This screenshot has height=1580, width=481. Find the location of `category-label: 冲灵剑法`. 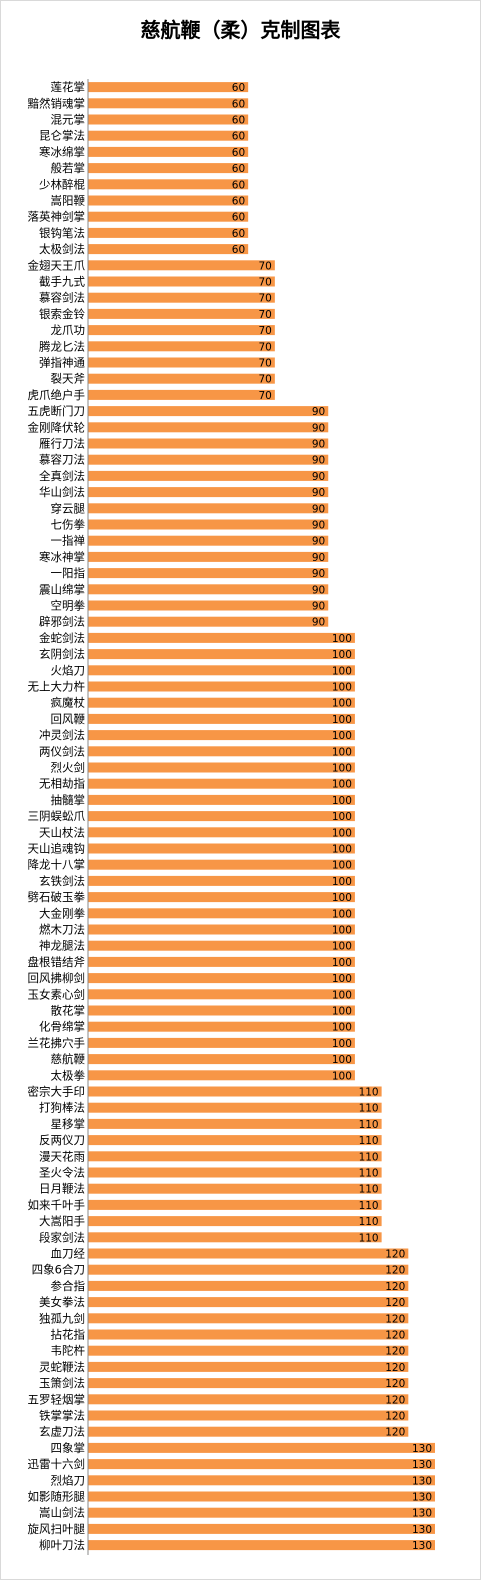

category-label: 冲灵剑法 is located at coordinates (62, 735).